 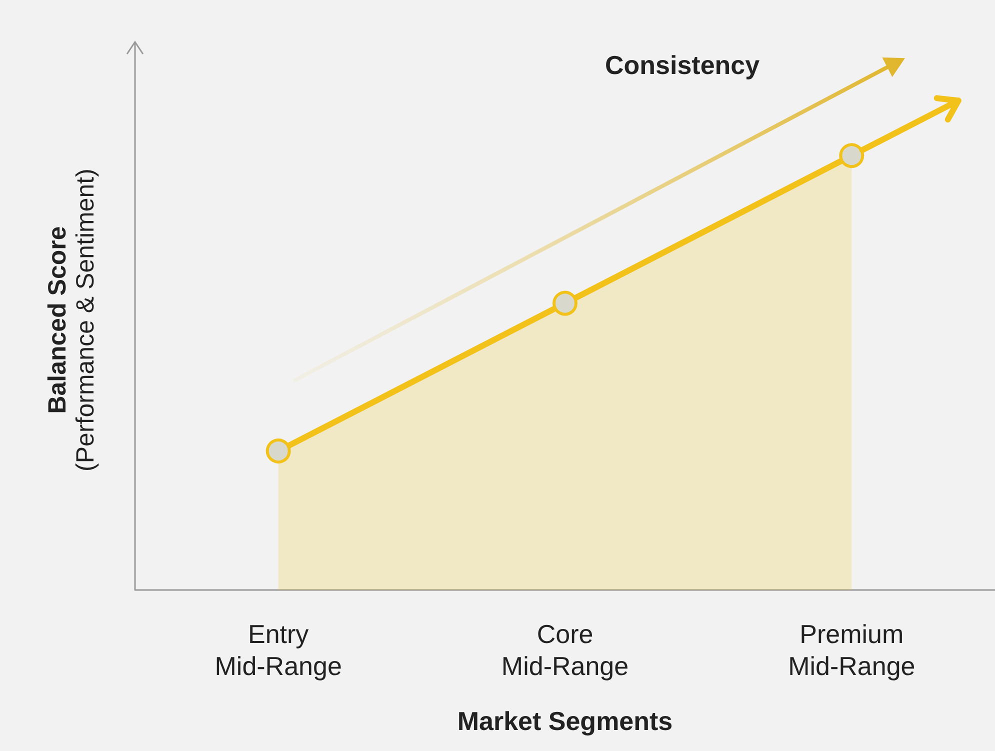 I want to click on x-tick-label: Premium Mid-Range, so click(x=852, y=650).